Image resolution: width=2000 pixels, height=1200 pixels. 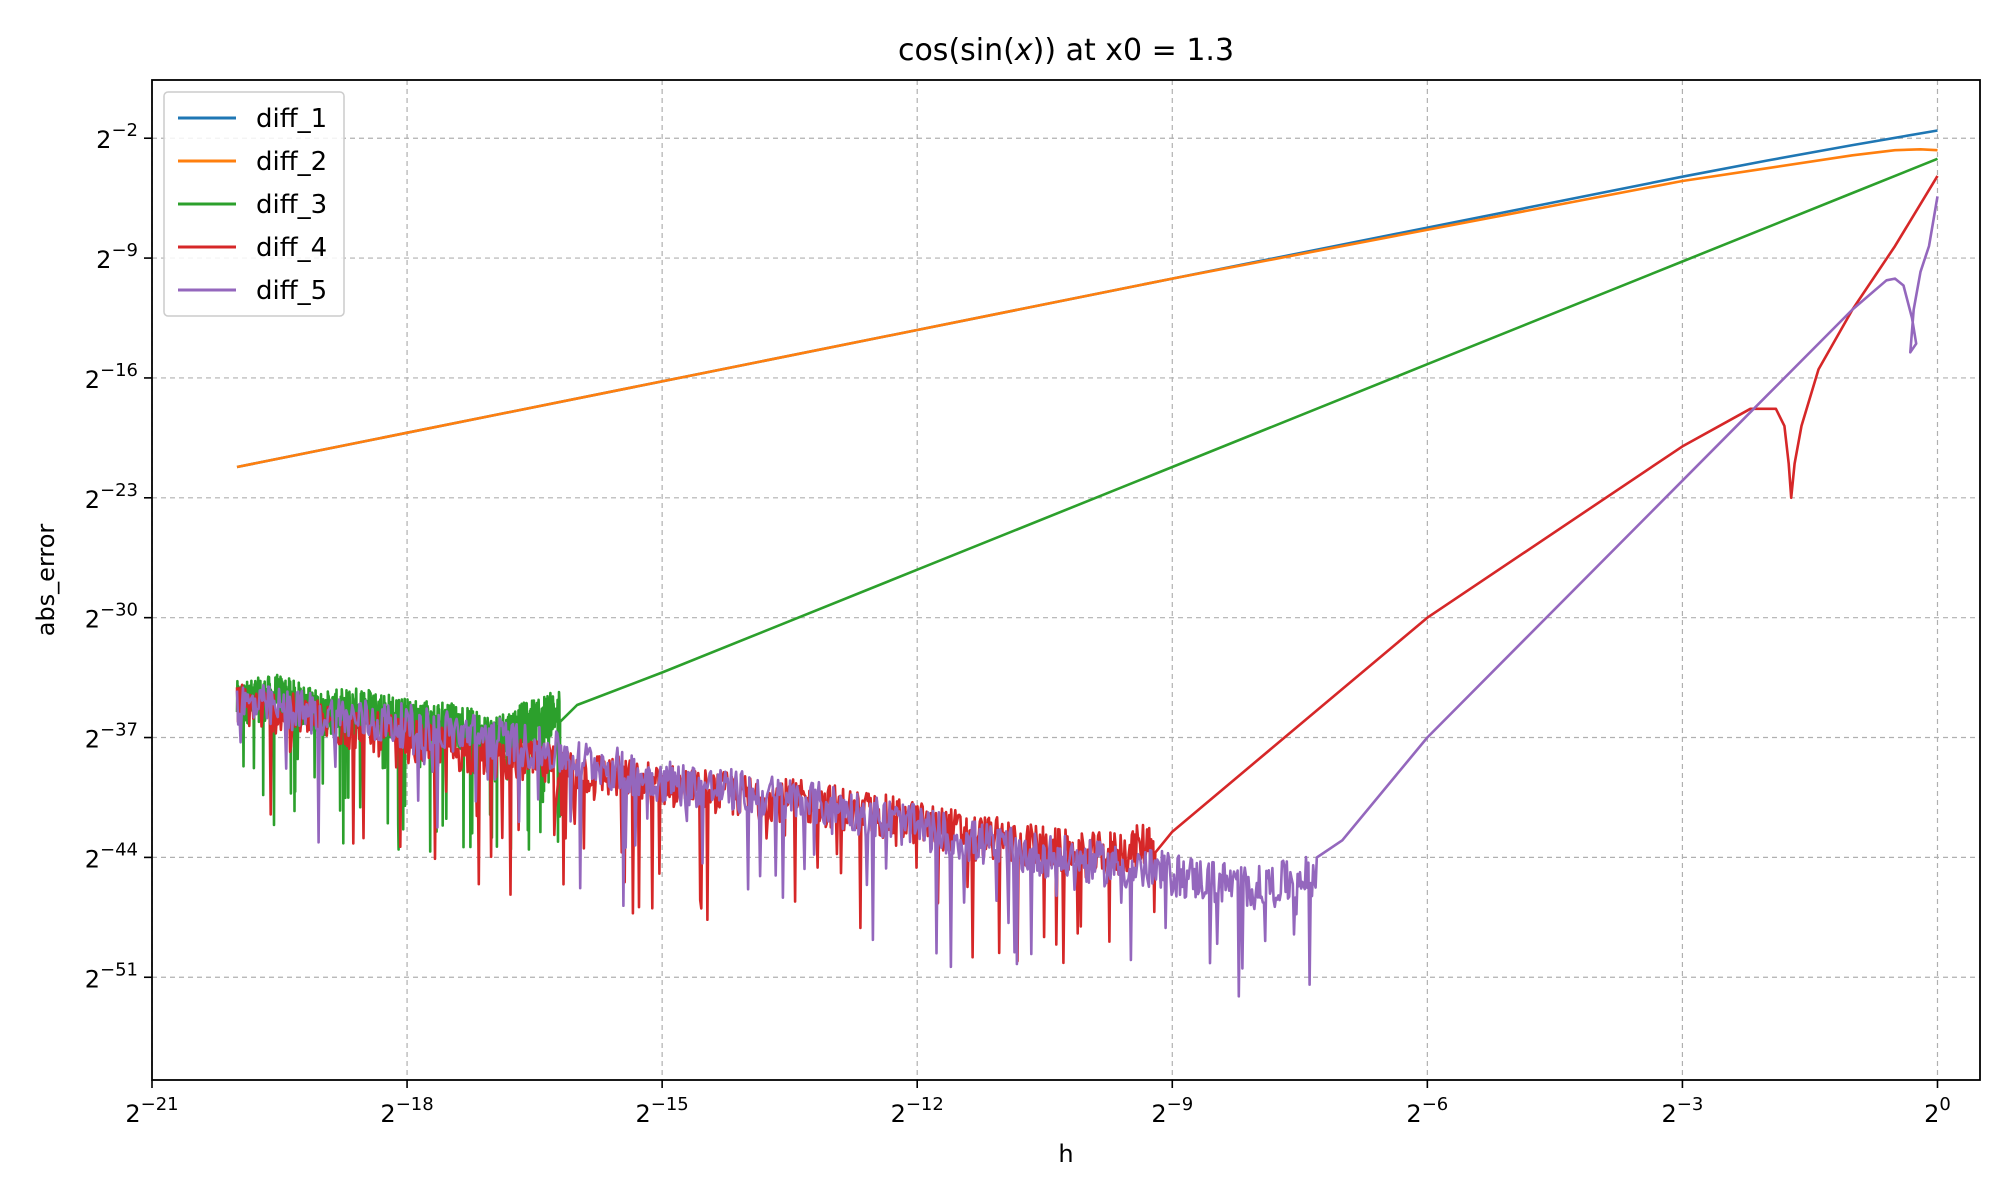 What do you see at coordinates (1937, 1111) in the screenshot?
I see `x-tick-label: 20` at bounding box center [1937, 1111].